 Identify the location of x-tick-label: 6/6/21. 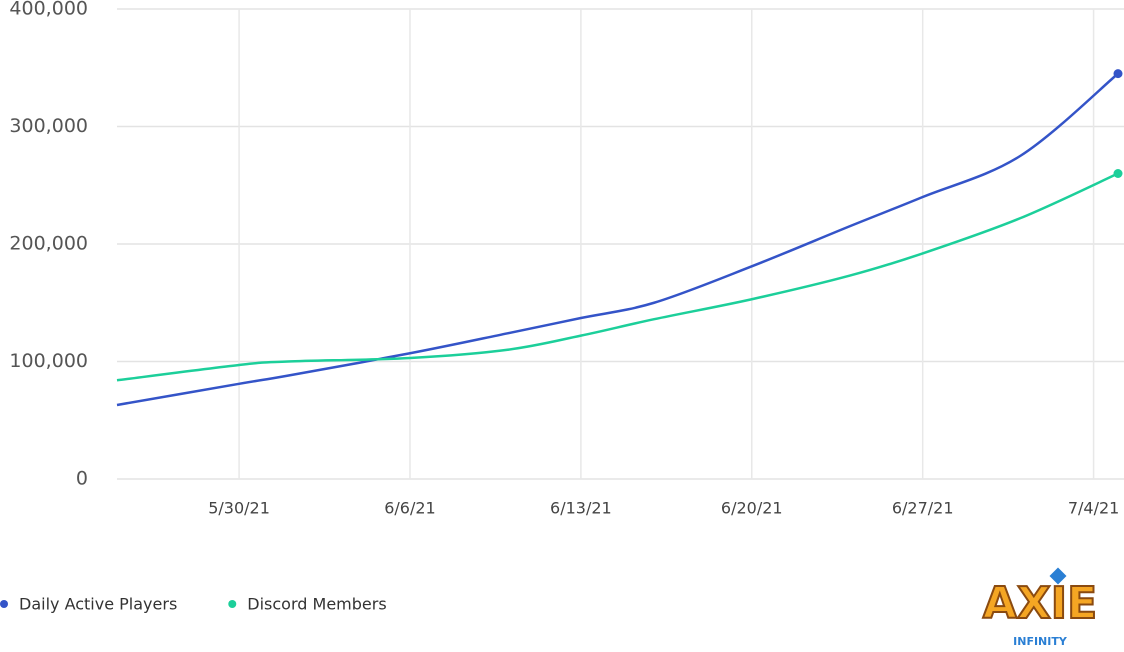
(410, 508).